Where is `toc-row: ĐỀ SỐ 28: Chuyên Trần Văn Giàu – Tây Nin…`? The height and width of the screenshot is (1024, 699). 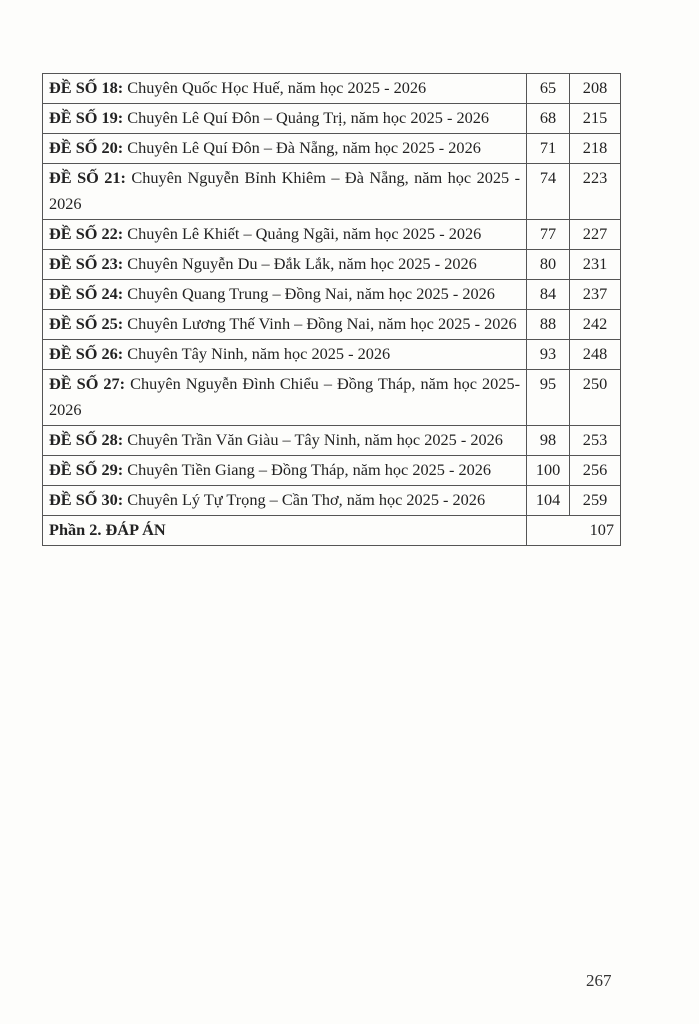
toc-row: ĐỀ SỐ 28: Chuyên Trần Văn Giàu – Tây Nin… is located at coordinates (331, 440).